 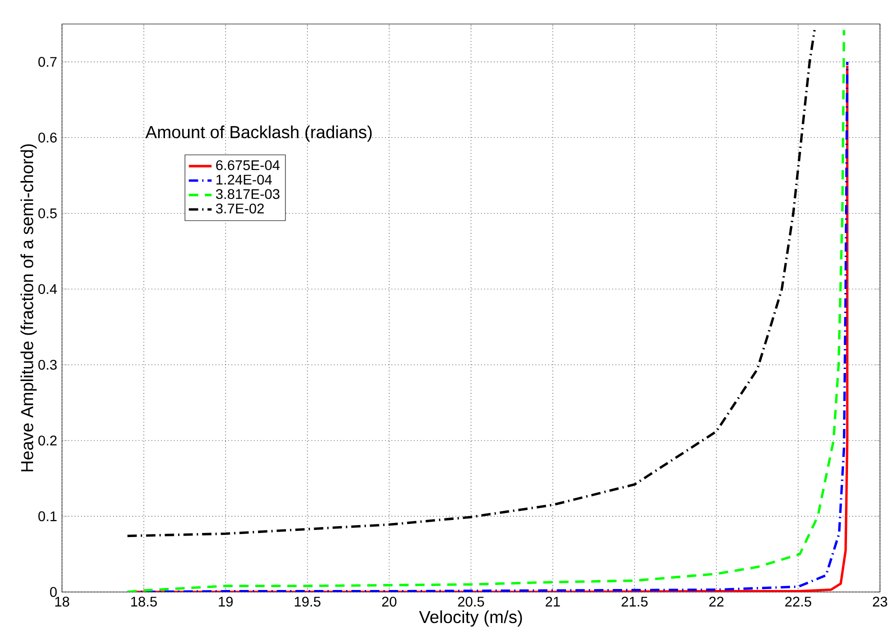 I want to click on y-tick-label: 0.5, so click(x=47, y=213).